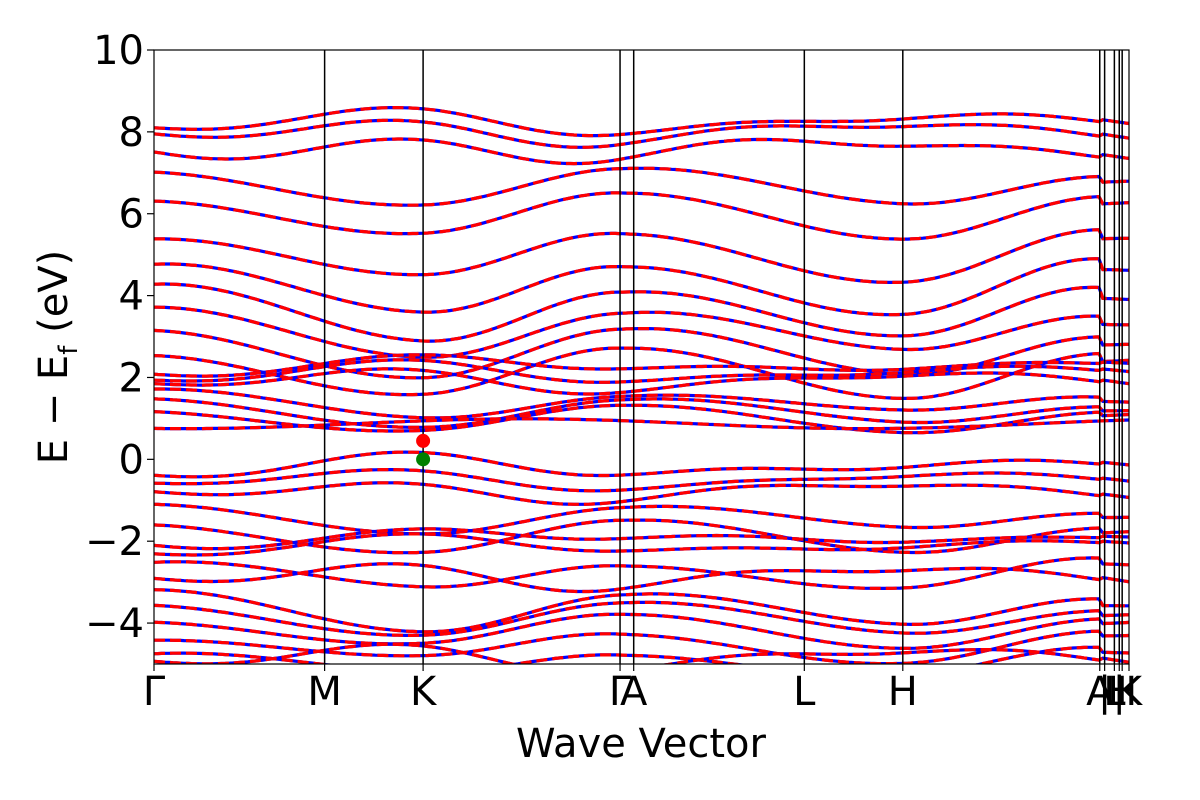 The height and width of the screenshot is (800, 1200). I want to click on y-tick-label: −2, so click(114, 542).